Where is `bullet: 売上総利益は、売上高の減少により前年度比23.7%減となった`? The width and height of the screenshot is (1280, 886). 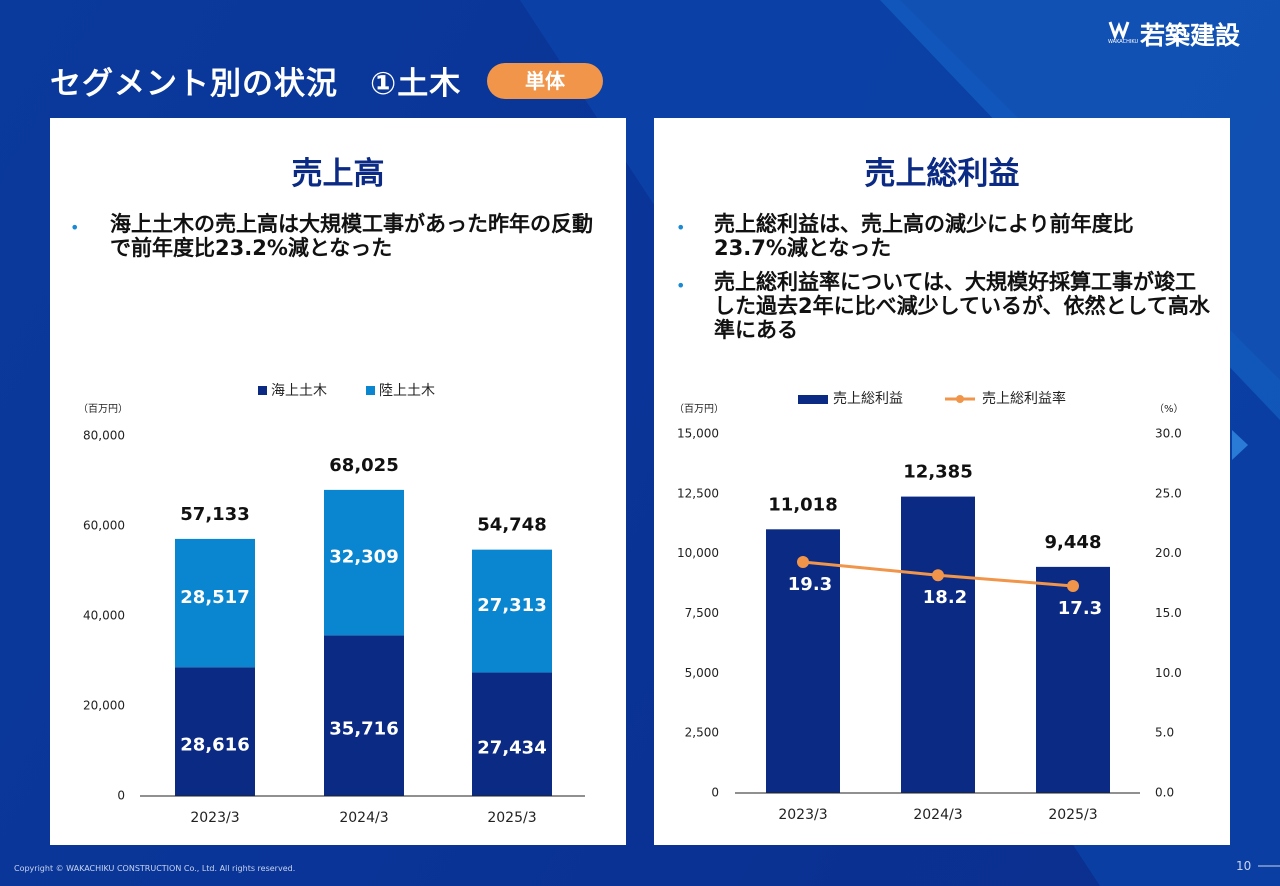
bullet: 売上総利益は、売上高の減少により前年度比23.7%減となった is located at coordinates (924, 236).